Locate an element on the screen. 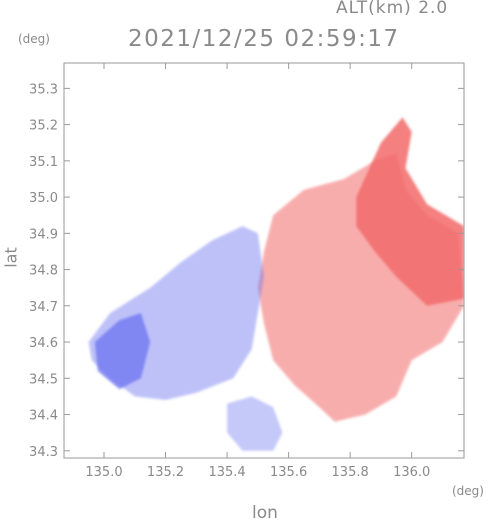  y-tick-label: 34.3 is located at coordinates (43, 452).